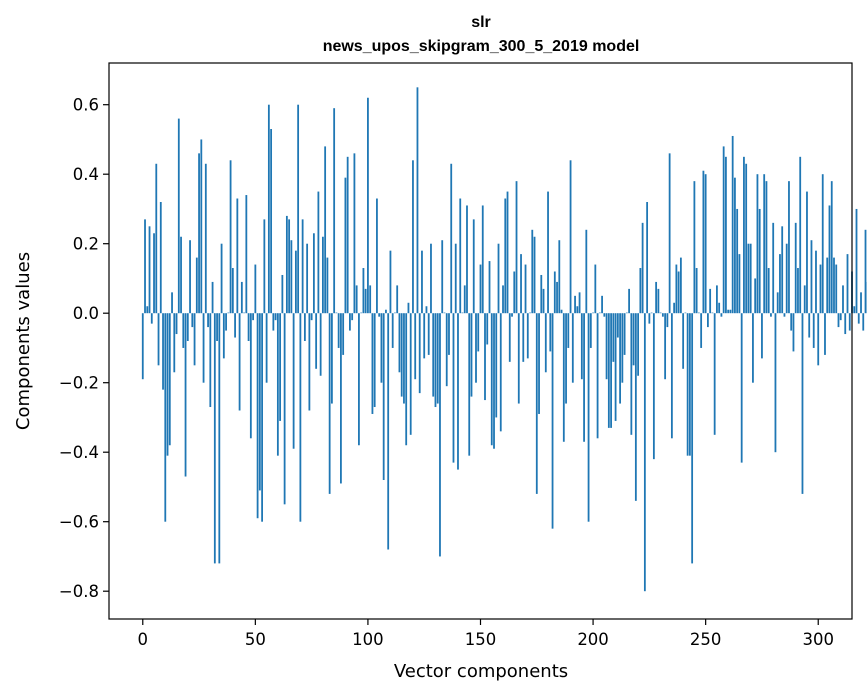 Image resolution: width=867 pixels, height=696 pixels. I want to click on y-tick-label: 0.6, so click(86, 105).